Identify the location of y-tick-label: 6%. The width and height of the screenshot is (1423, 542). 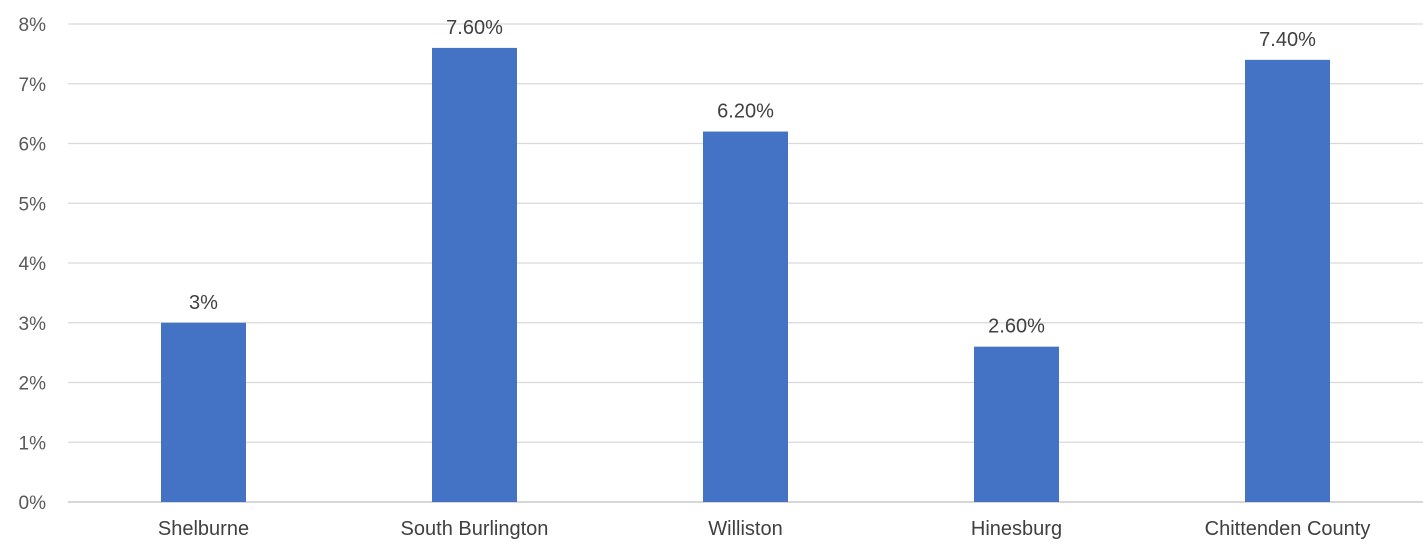
(33, 145).